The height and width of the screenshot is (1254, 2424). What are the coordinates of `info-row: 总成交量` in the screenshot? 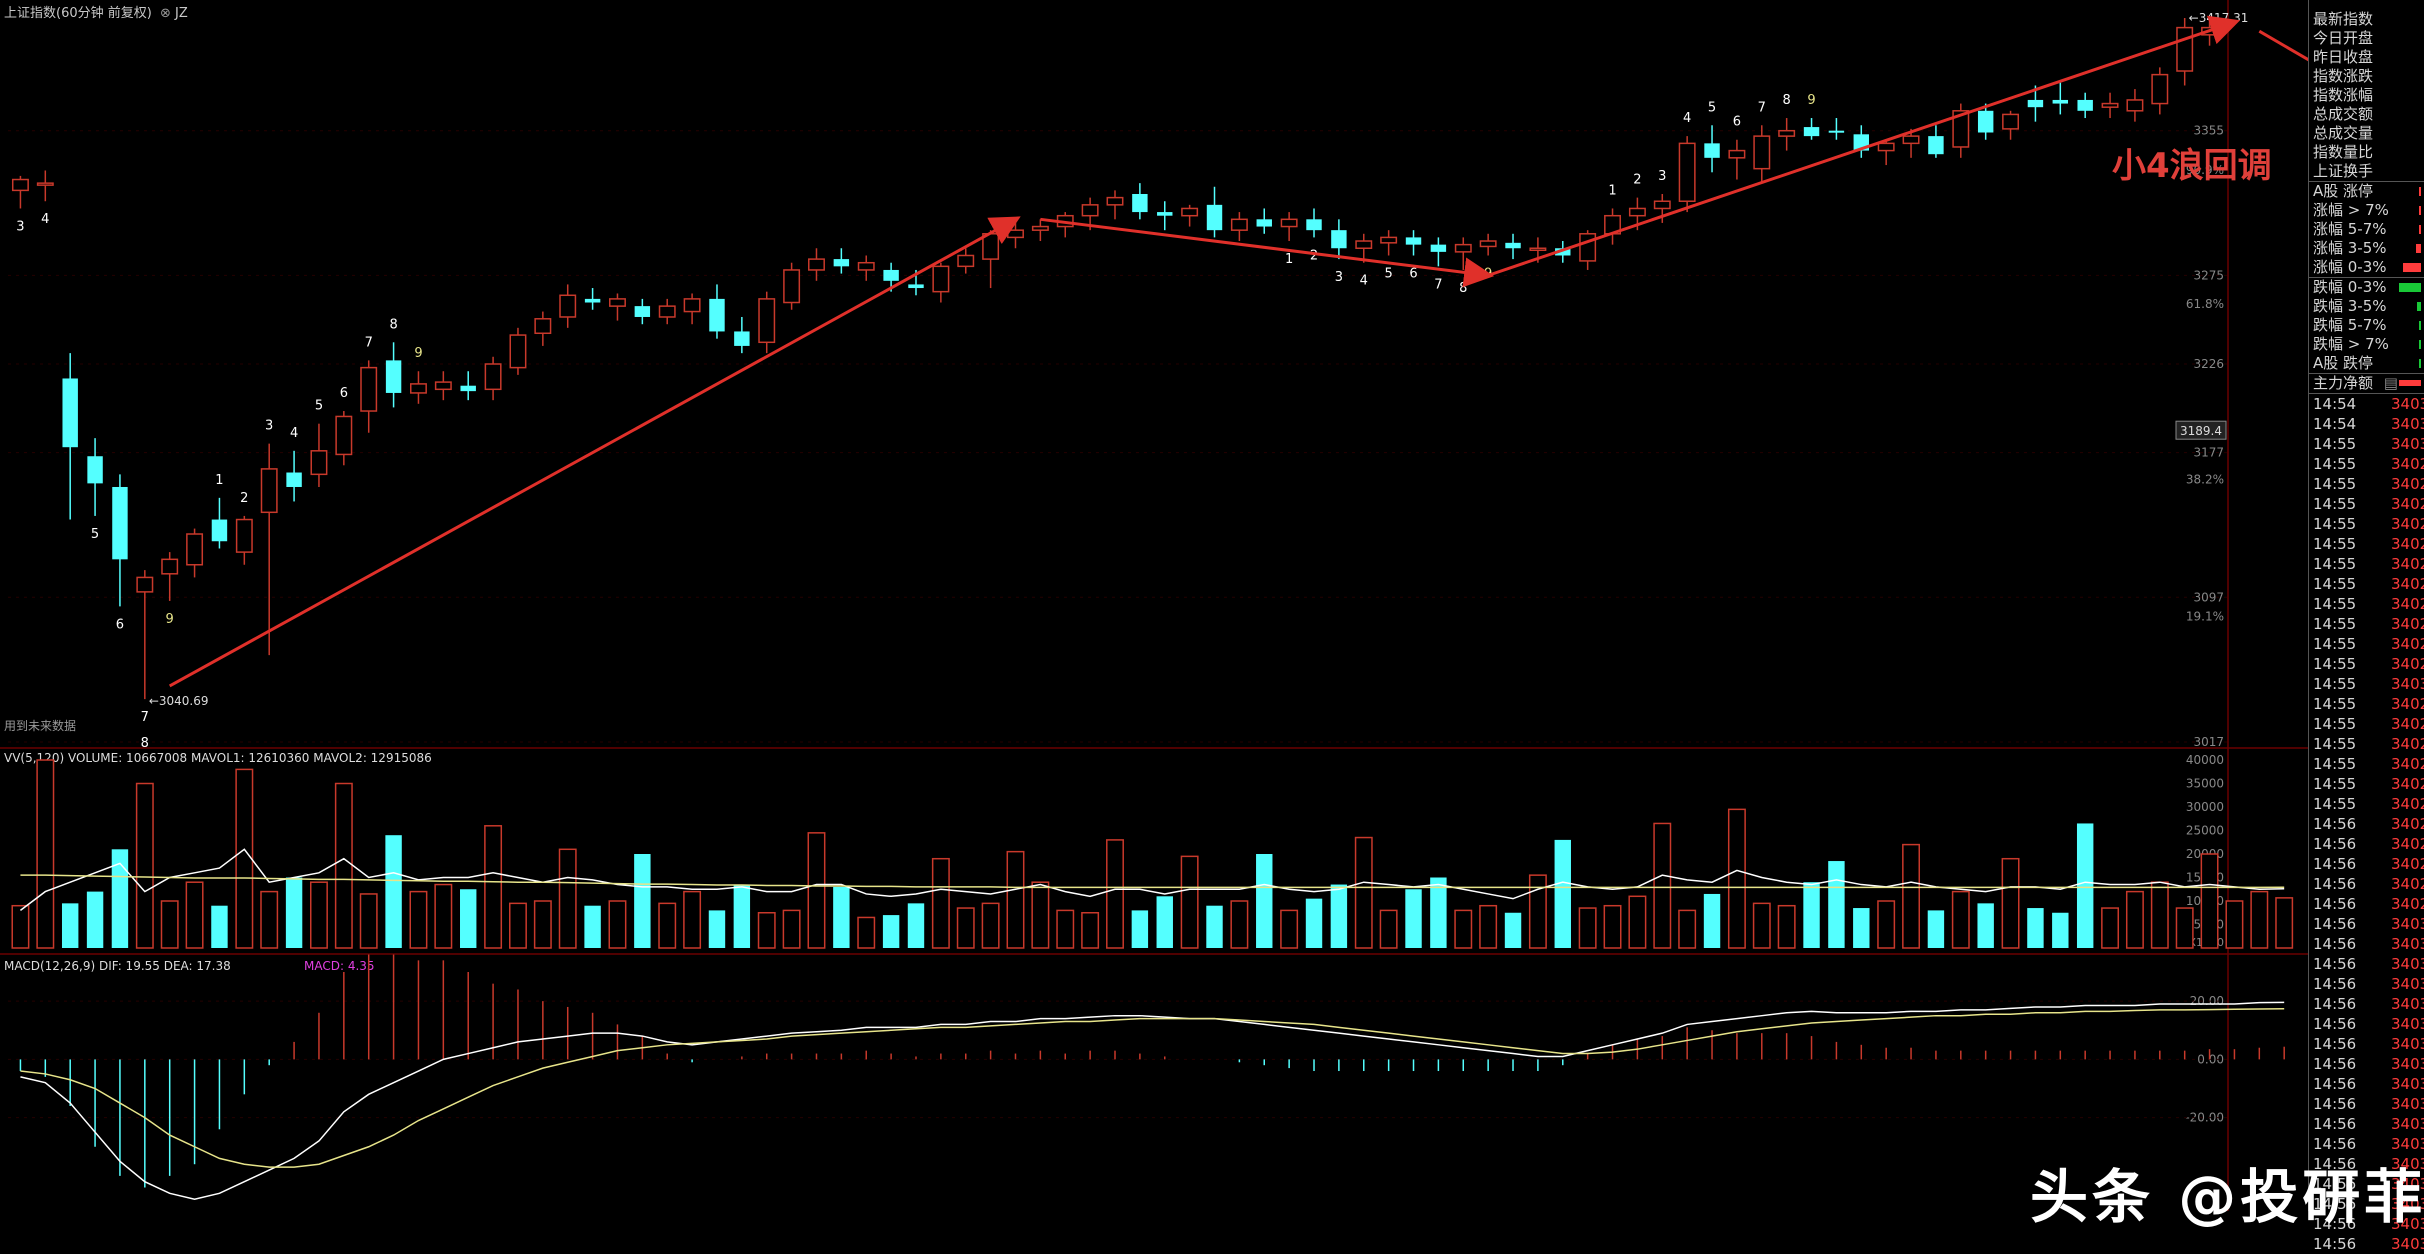 It's located at (2366, 133).